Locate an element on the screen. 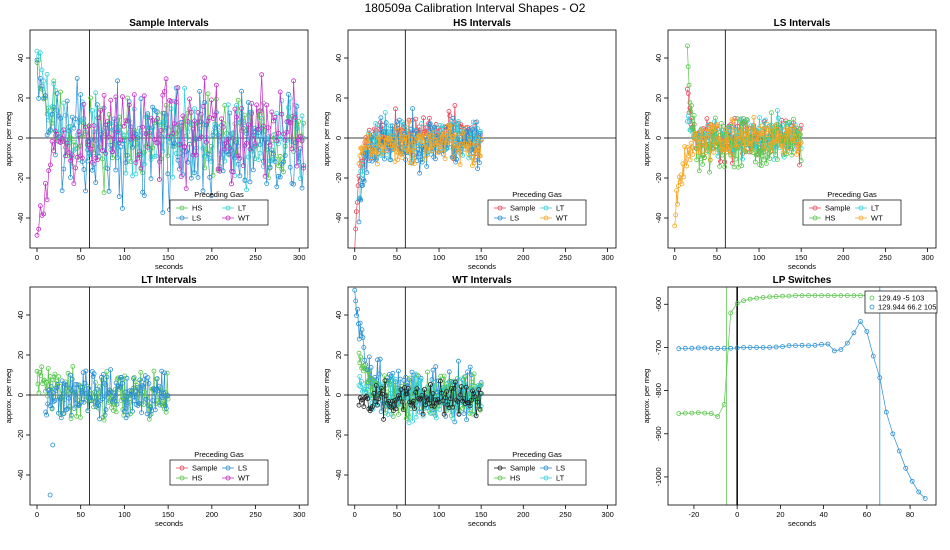 The image size is (950, 550). y-tick-label: -700 is located at coordinates (658, 347).